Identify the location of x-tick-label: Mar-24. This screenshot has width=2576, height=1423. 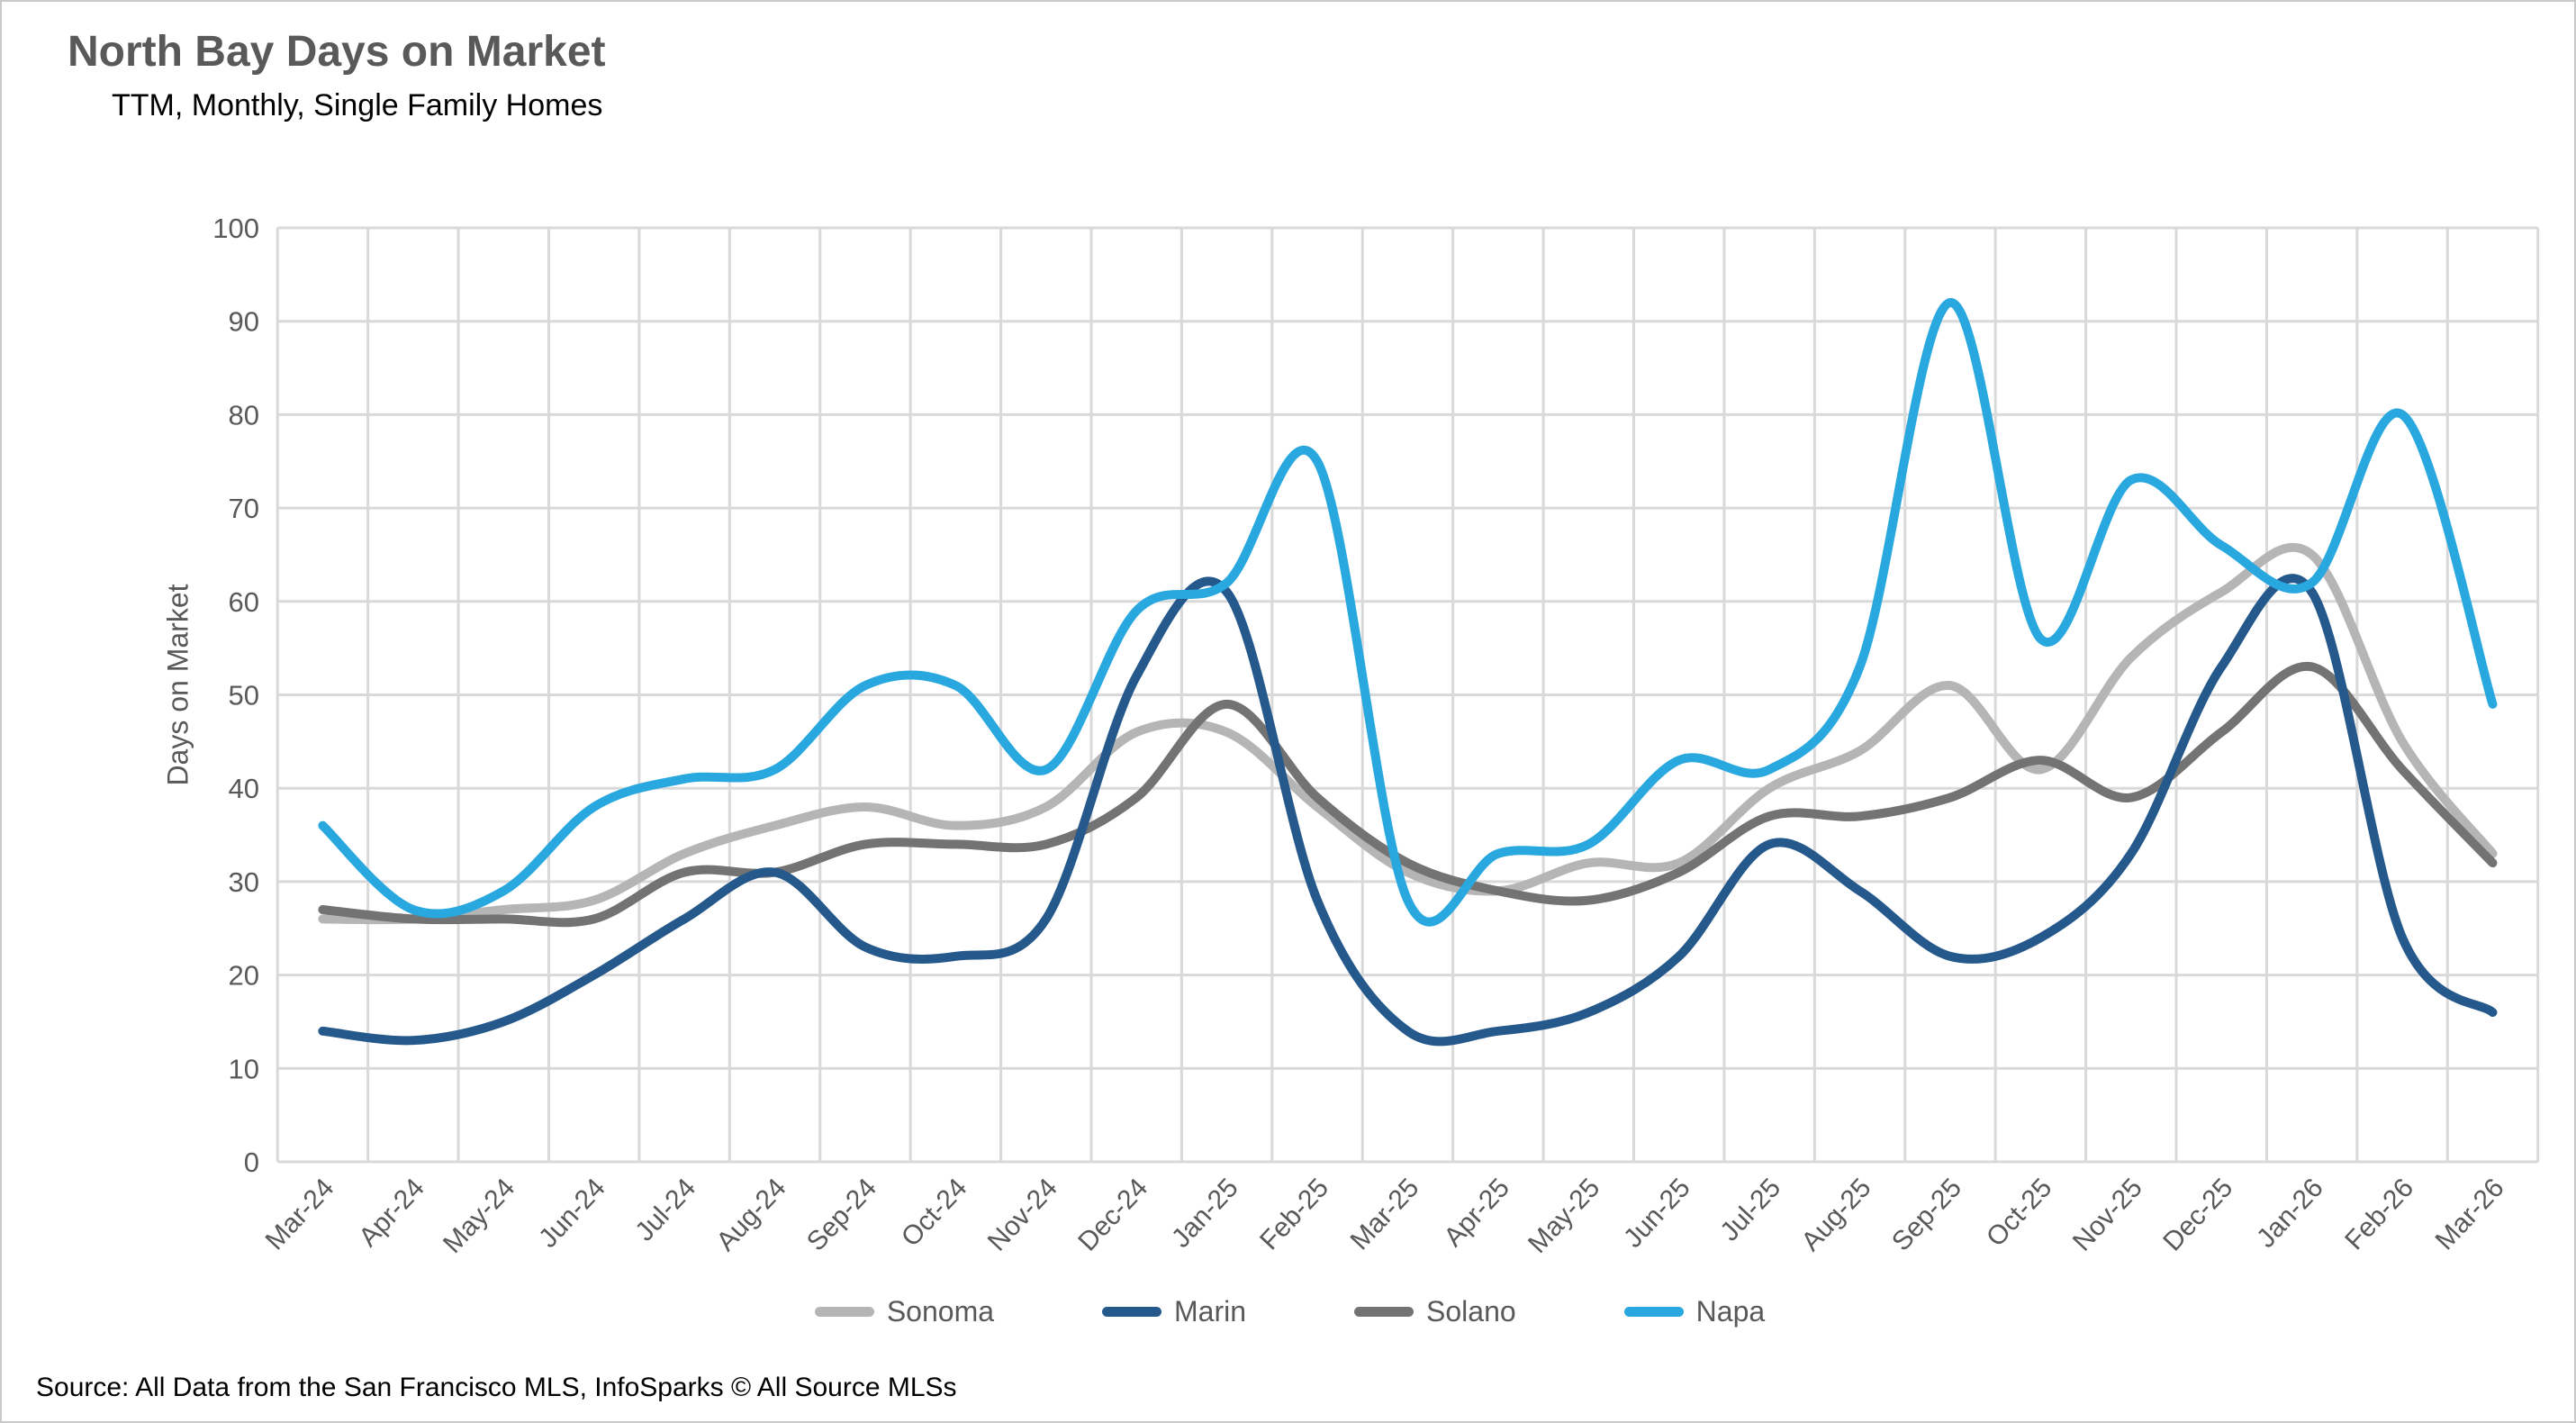
(300, 1214).